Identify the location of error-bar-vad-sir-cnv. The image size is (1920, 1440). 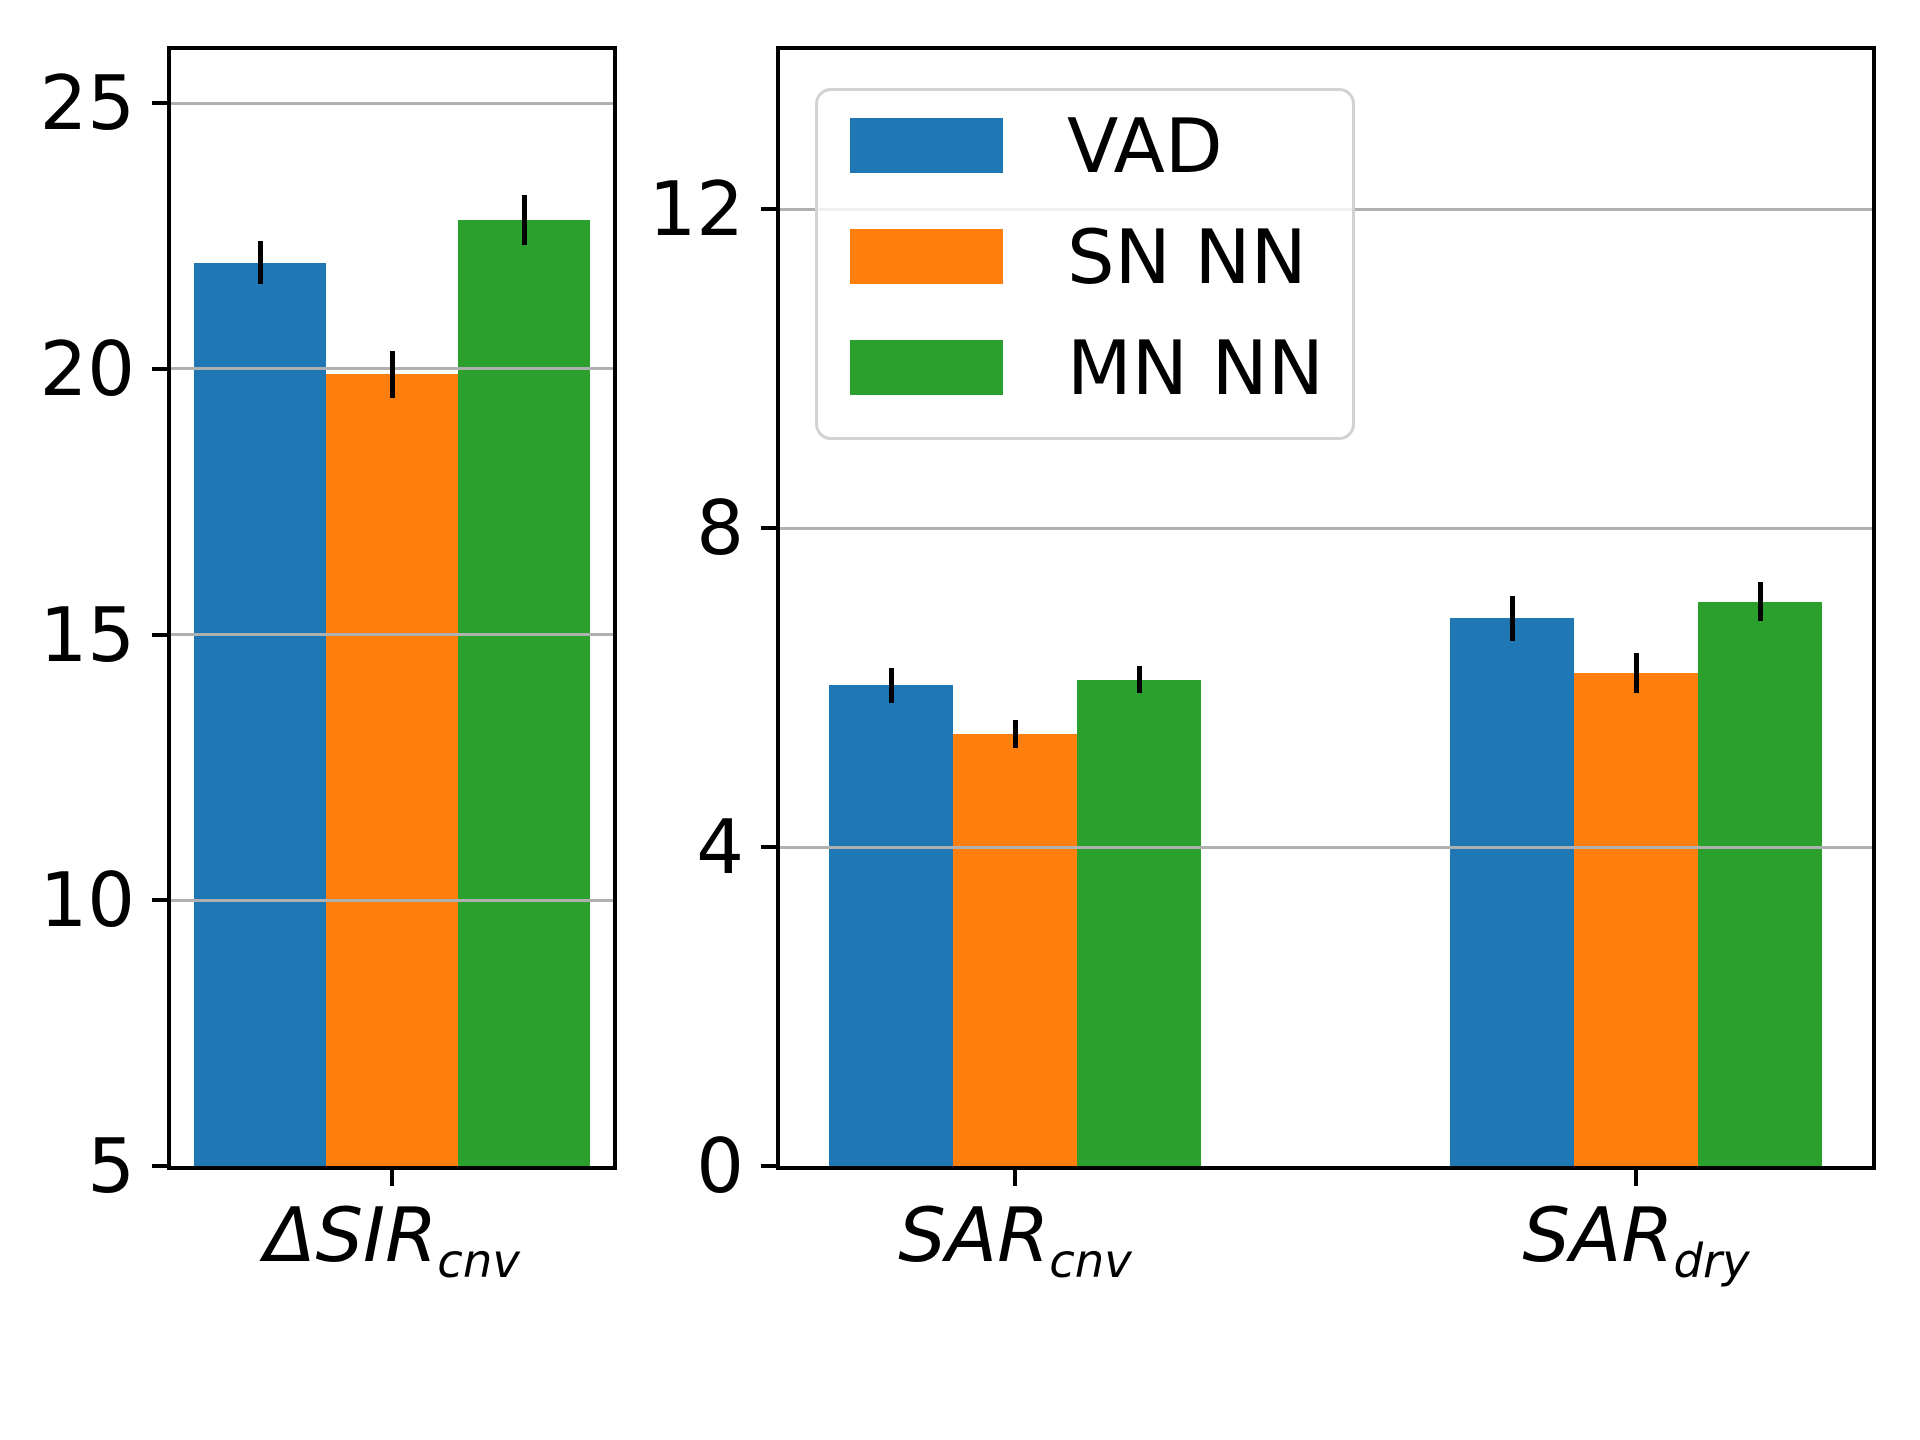
(260, 262).